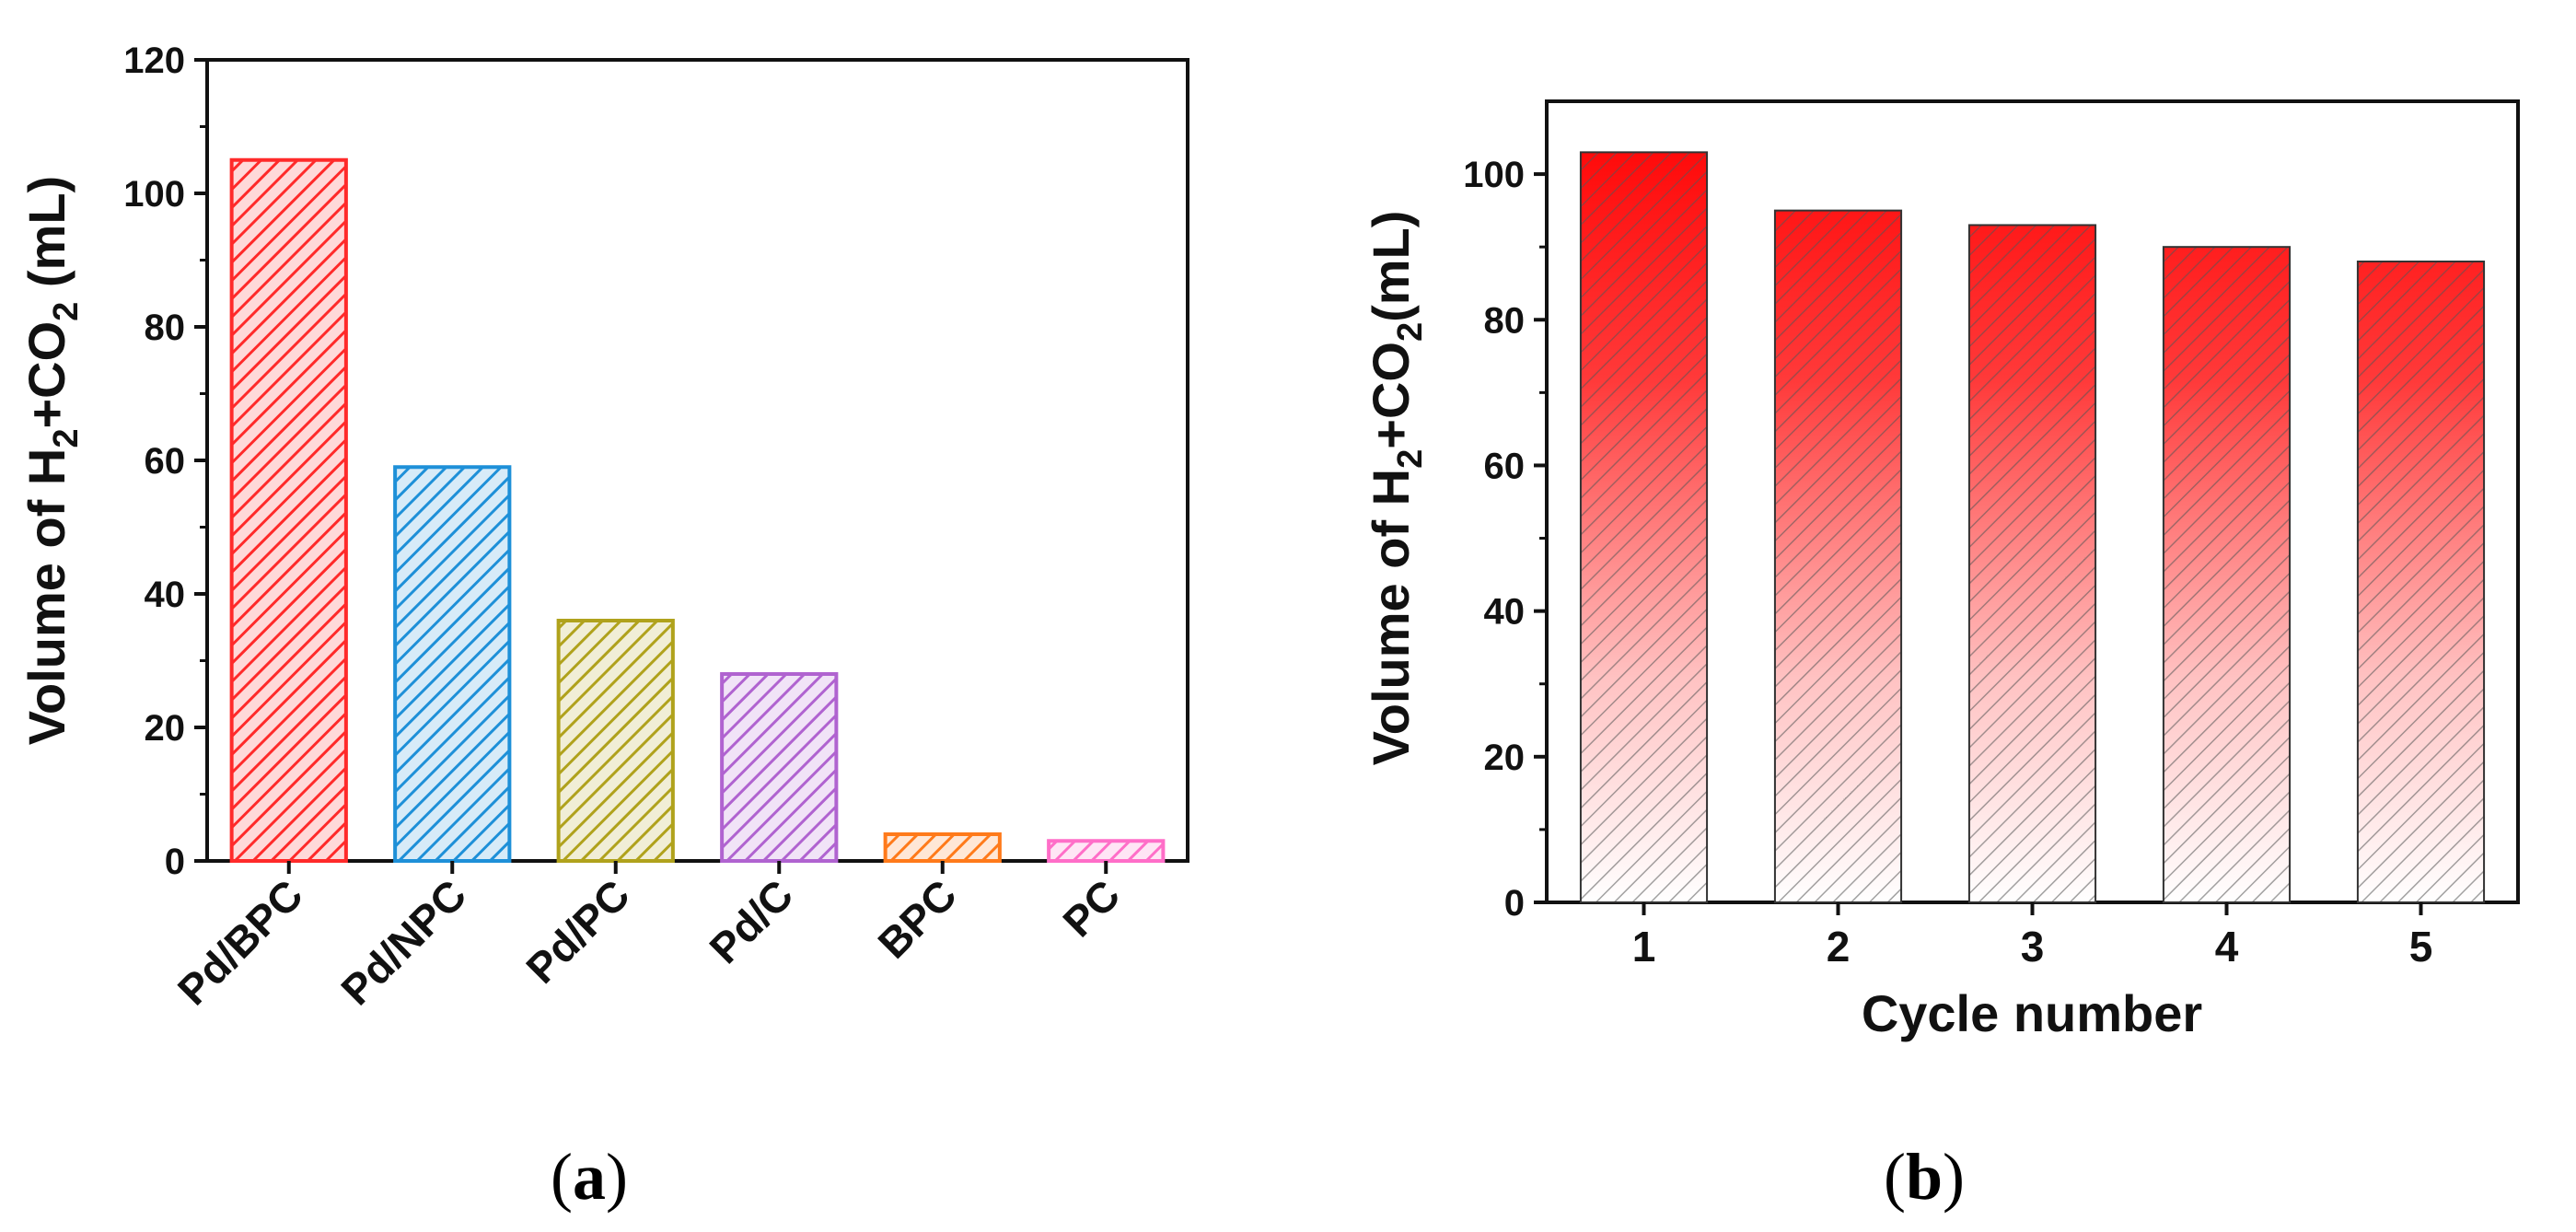 This screenshot has height=1232, width=2576. What do you see at coordinates (1106, 851) in the screenshot?
I see `bar-pc` at bounding box center [1106, 851].